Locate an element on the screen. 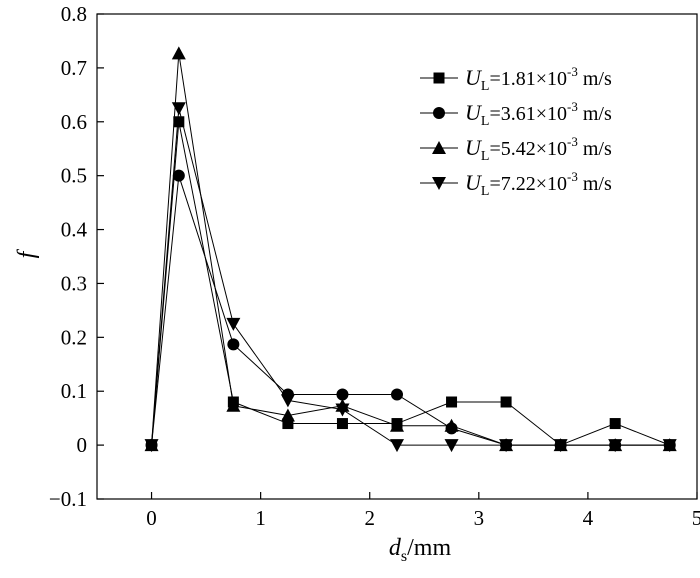 The height and width of the screenshot is (578, 700). x-axis-title: ds/mm is located at coordinates (420, 550).